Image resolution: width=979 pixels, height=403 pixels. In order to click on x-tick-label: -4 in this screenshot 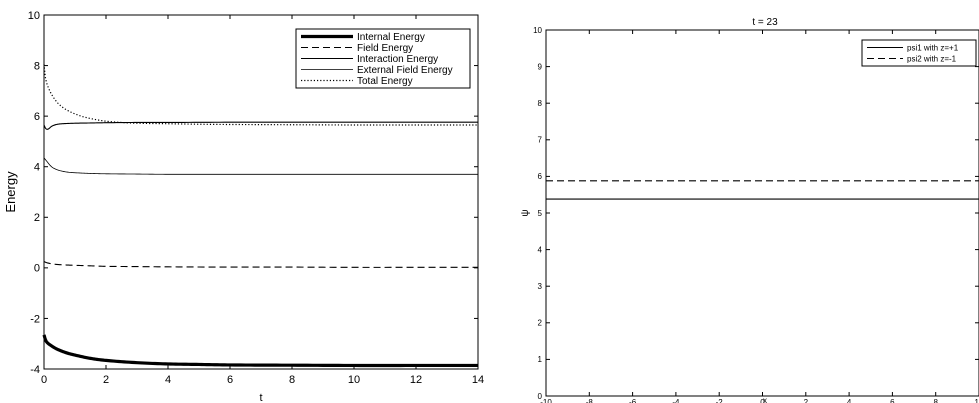, I will do `click(676, 400)`.